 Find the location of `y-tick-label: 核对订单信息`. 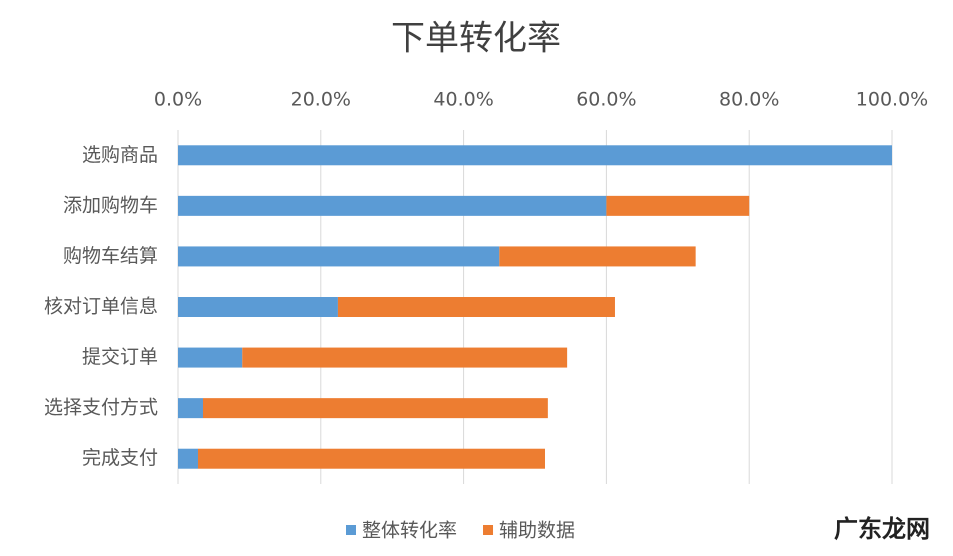

y-tick-label: 核对订单信息 is located at coordinates (101, 307).